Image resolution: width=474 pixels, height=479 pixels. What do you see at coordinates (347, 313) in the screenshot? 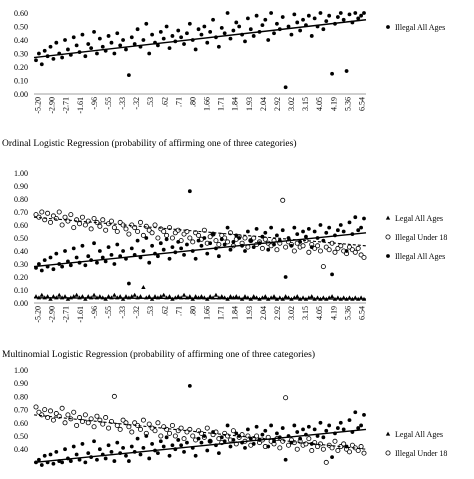
I see `x-tick-label: 5.36` at bounding box center [347, 313].